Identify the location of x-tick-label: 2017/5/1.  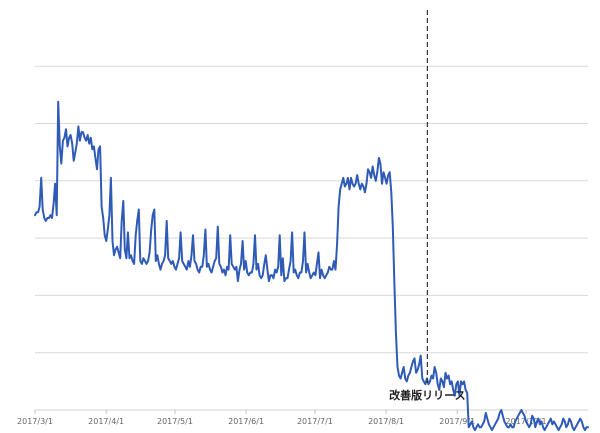
(175, 421).